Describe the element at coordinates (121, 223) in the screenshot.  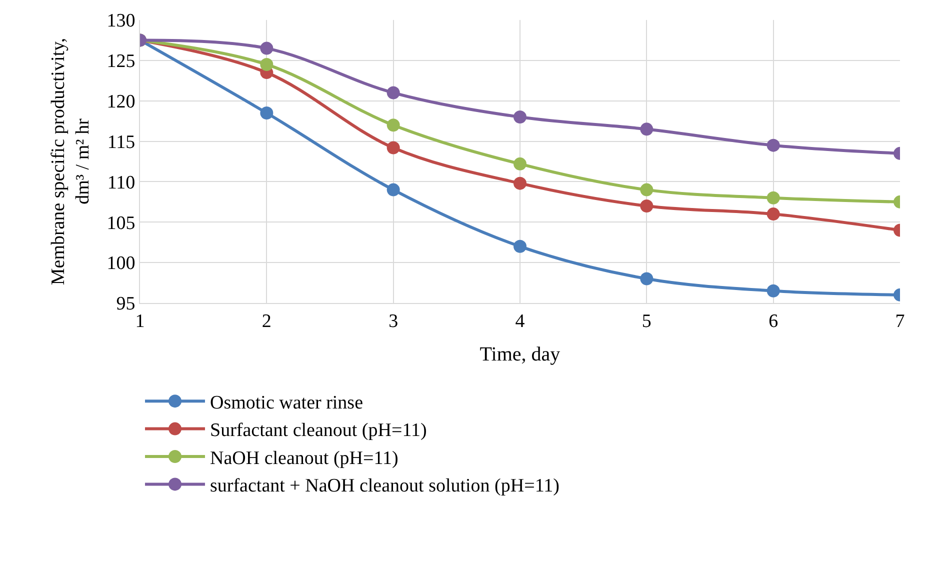
I see `y-tick-label: 105` at that location.